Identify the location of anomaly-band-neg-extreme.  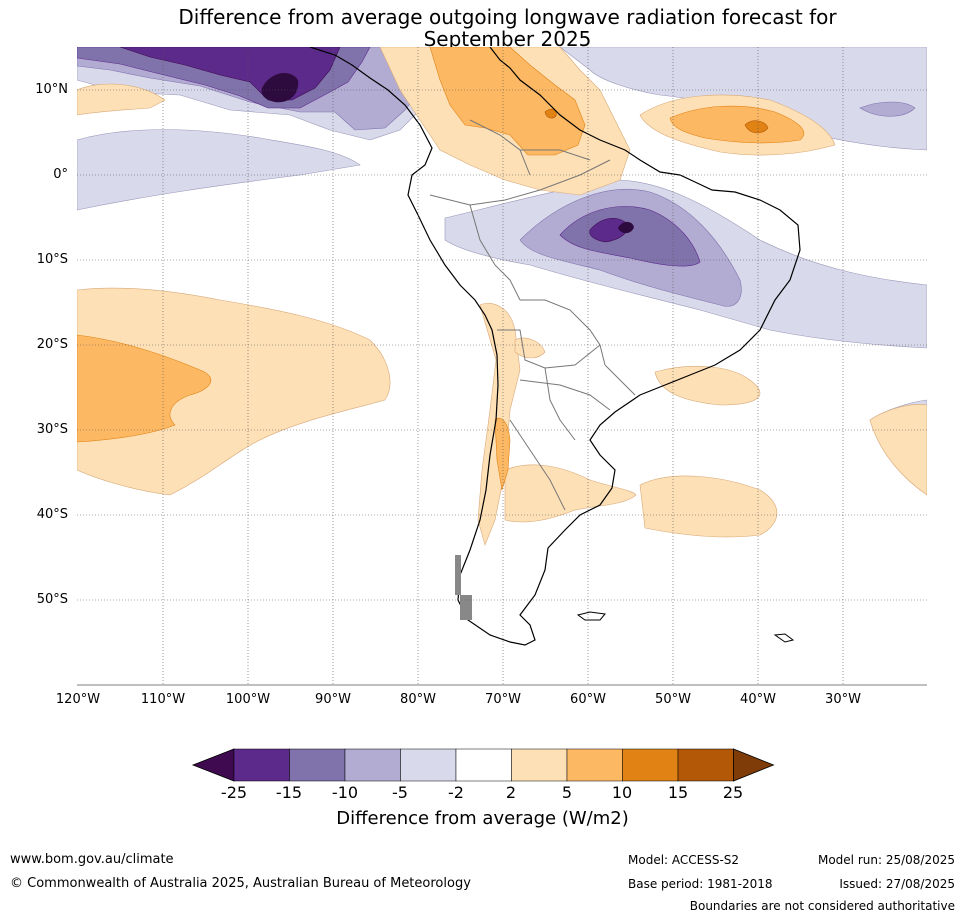
(447, 153).